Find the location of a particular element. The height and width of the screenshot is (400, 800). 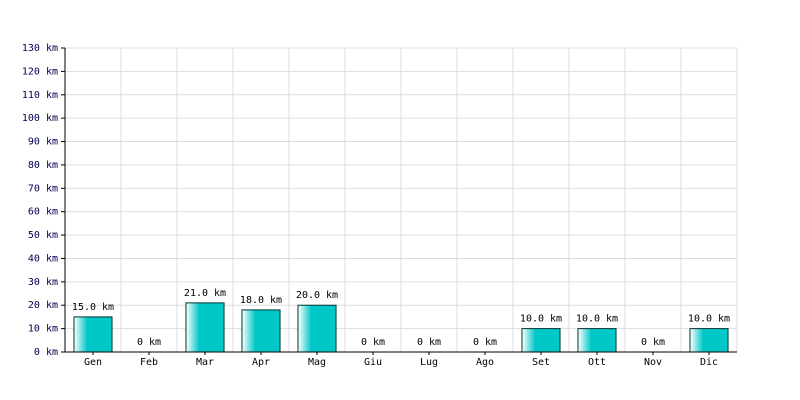

value-label: 18.0 km is located at coordinates (261, 300).